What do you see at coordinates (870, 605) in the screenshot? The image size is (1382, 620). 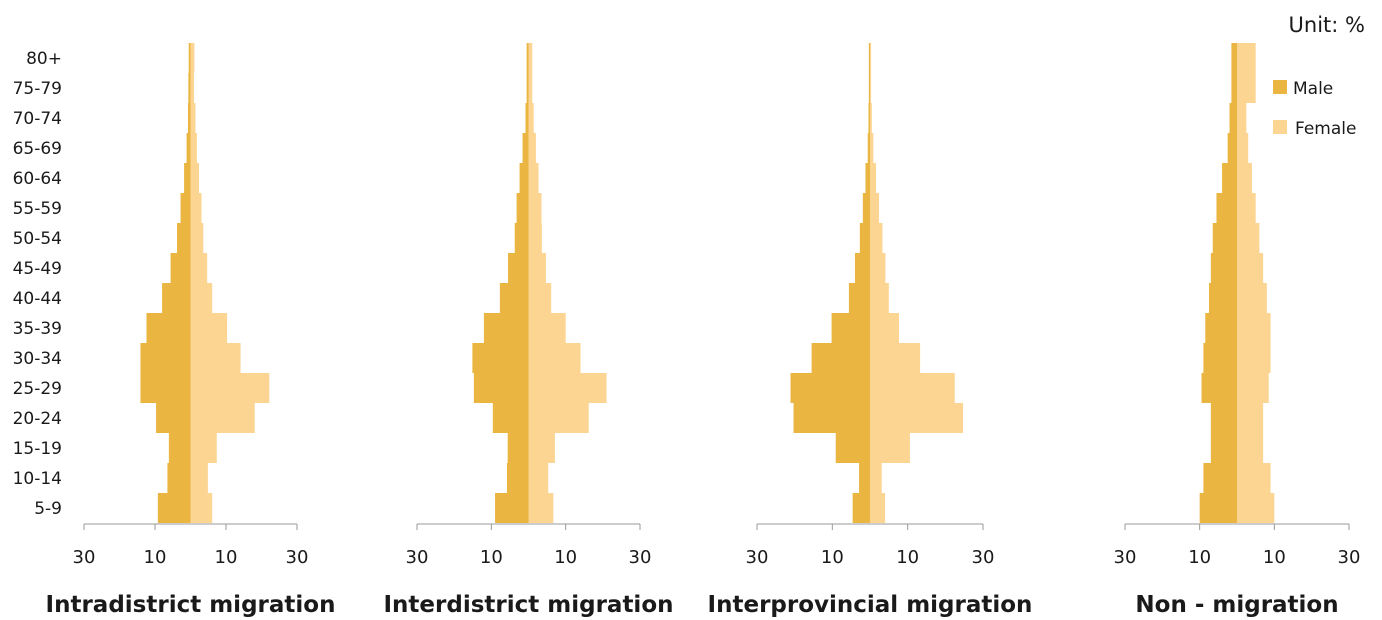 I see `panel-title: Interprovincial migration` at bounding box center [870, 605].